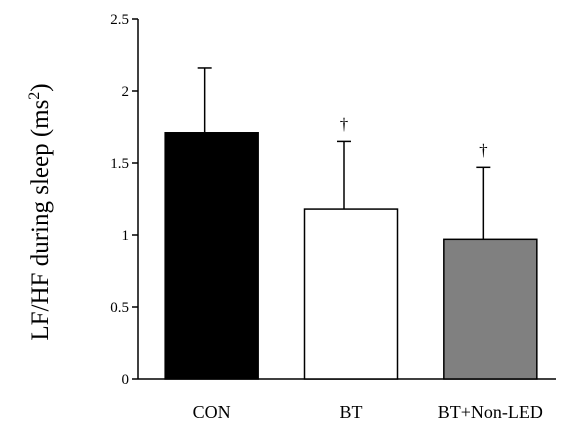 The width and height of the screenshot is (561, 425). What do you see at coordinates (40, 87) in the screenshot?
I see `y-axis-label-suffix: )` at bounding box center [40, 87].